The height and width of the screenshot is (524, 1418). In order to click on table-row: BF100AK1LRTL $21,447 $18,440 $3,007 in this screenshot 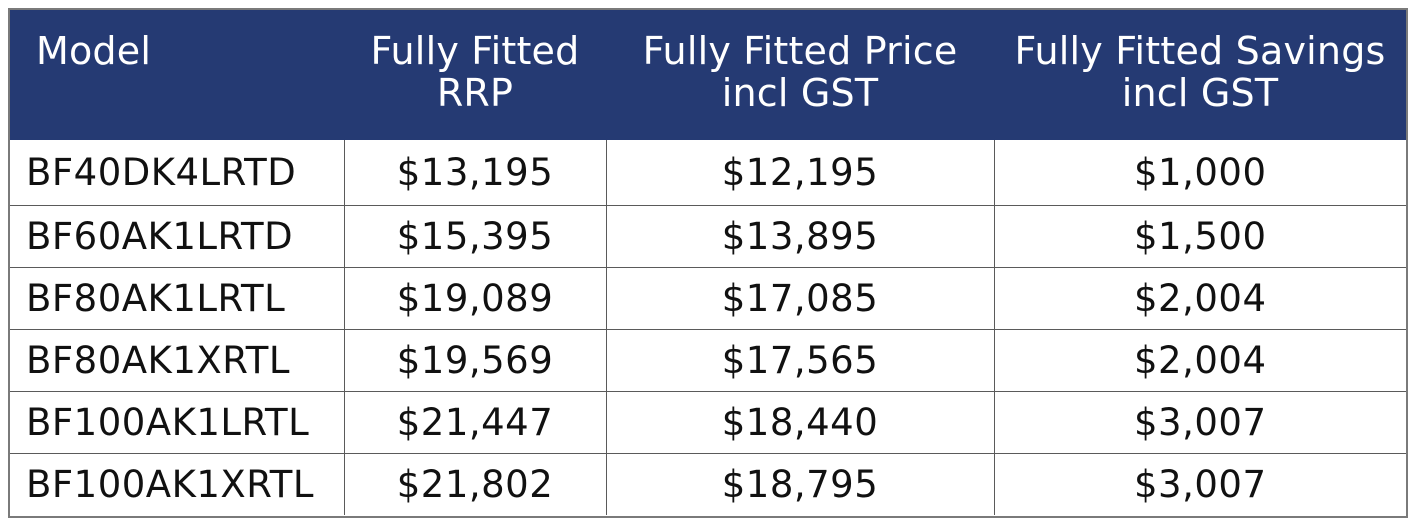, I will do `click(708, 422)`.